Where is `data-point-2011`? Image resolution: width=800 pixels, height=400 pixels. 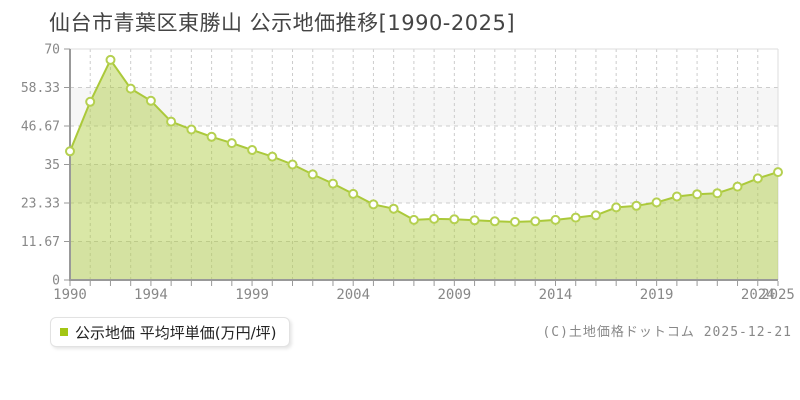
data-point-2011 is located at coordinates (494, 221).